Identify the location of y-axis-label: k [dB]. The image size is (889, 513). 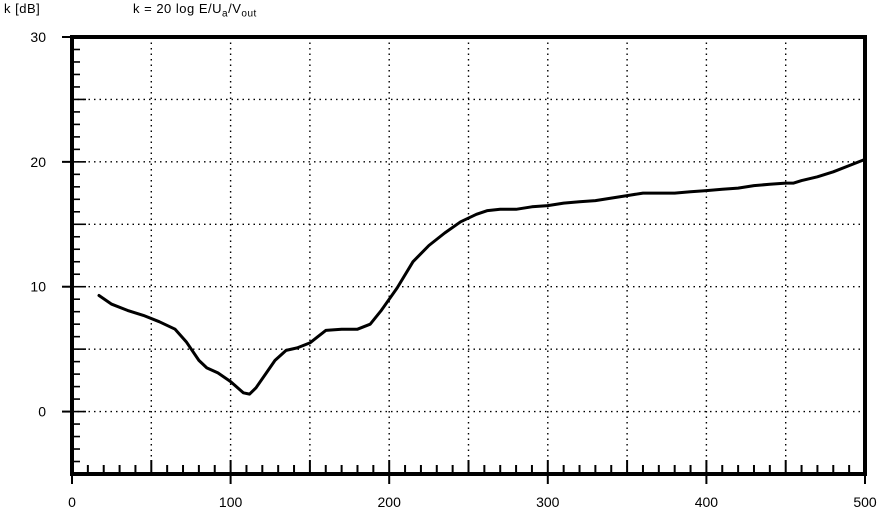
(22, 8).